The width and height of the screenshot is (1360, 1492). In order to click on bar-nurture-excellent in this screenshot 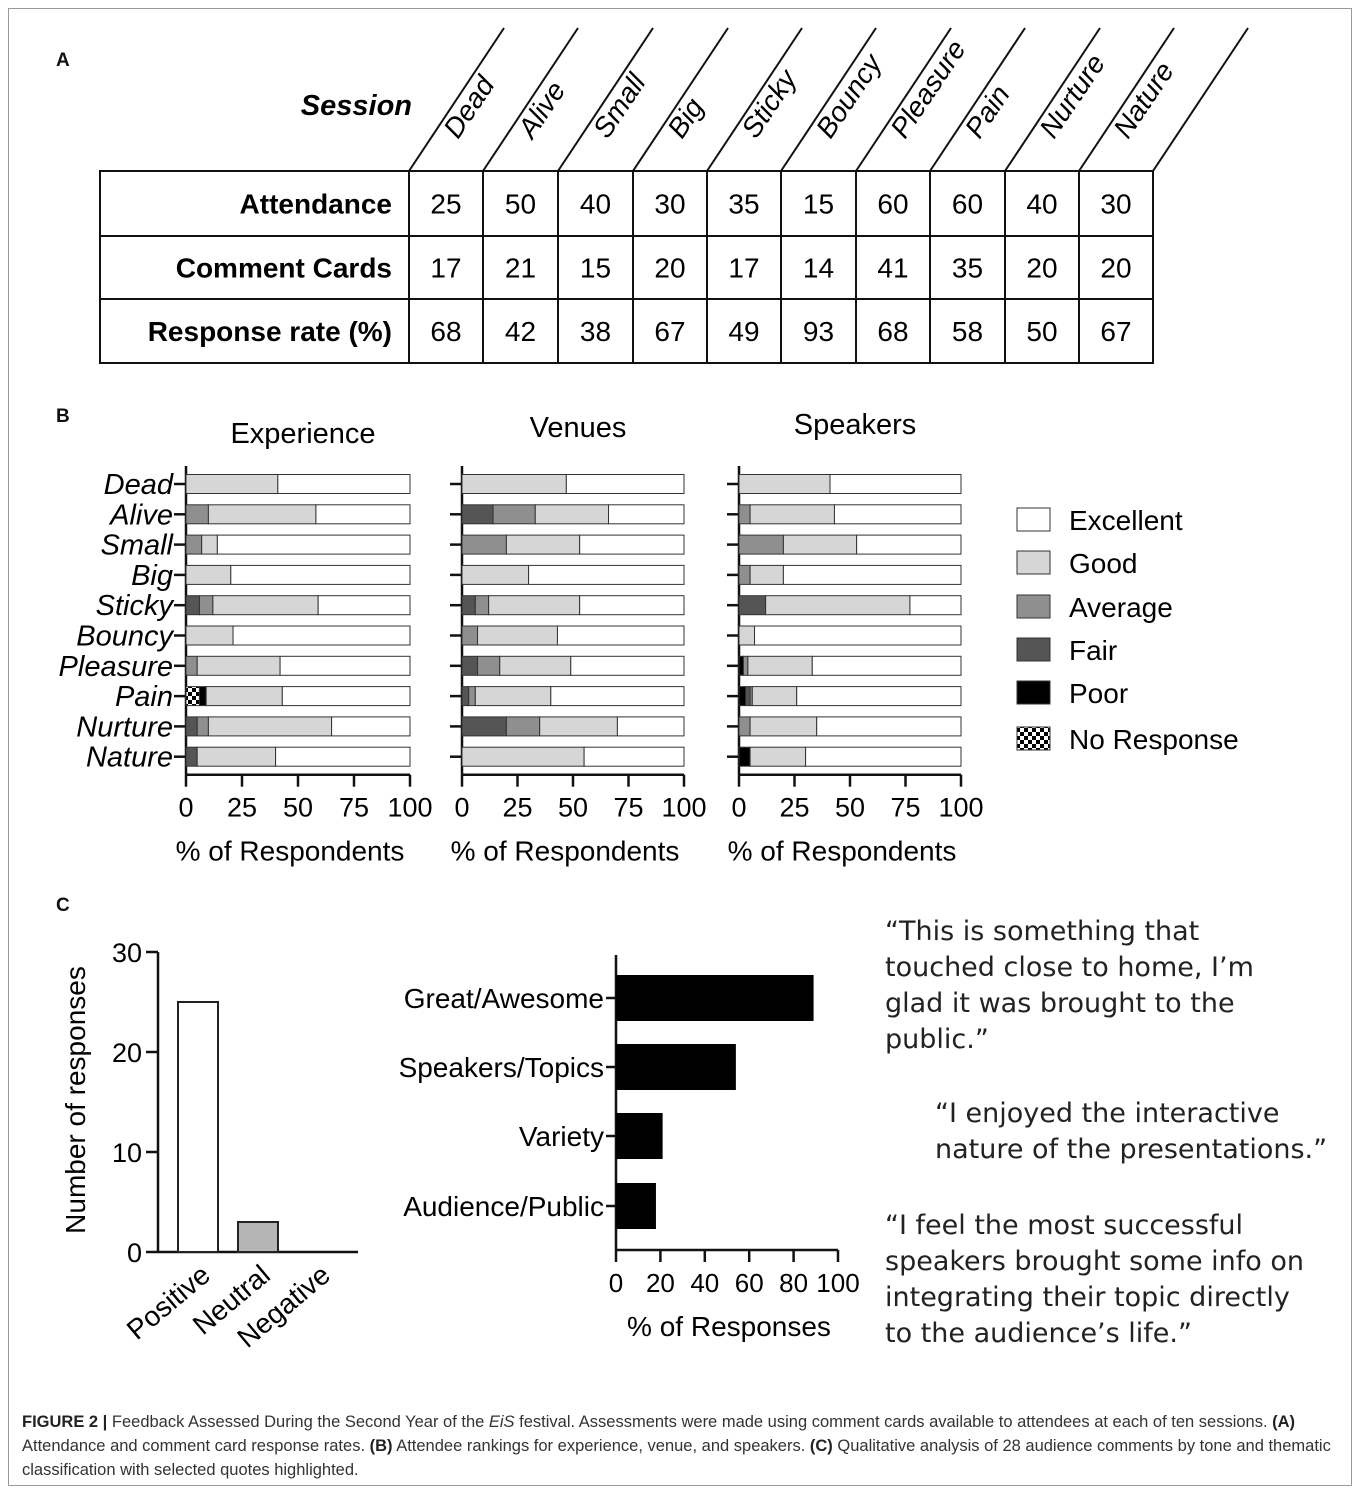, I will do `click(371, 726)`.